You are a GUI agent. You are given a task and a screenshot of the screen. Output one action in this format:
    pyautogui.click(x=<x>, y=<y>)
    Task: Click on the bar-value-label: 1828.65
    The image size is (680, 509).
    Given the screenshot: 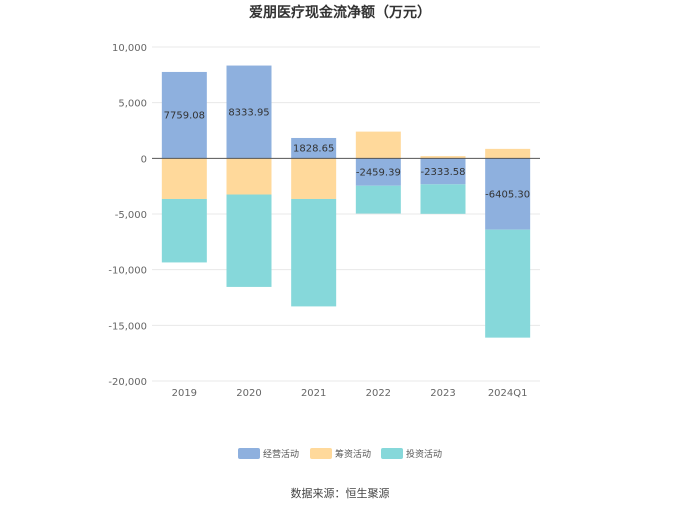 What is the action you would take?
    pyautogui.click(x=313, y=149)
    